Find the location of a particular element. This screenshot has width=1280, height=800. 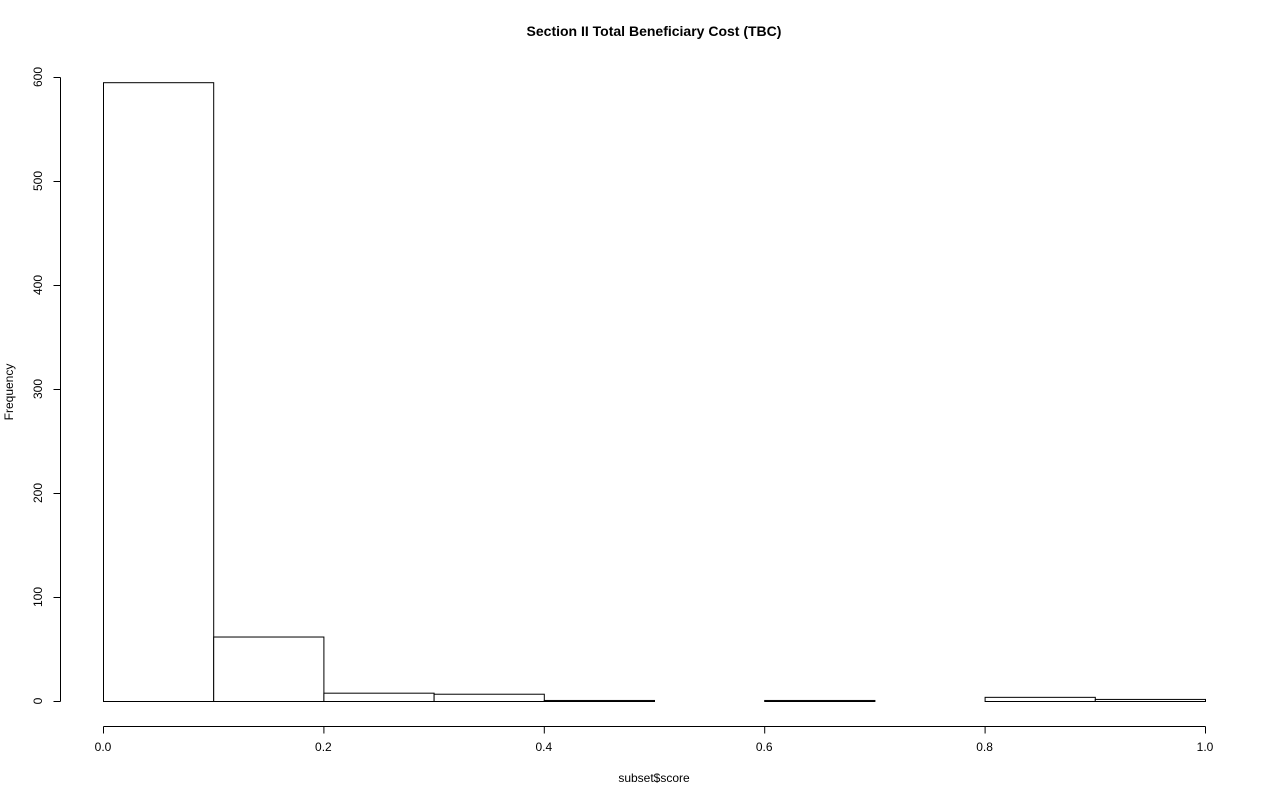

y-tick-label: 300 is located at coordinates (38, 389).